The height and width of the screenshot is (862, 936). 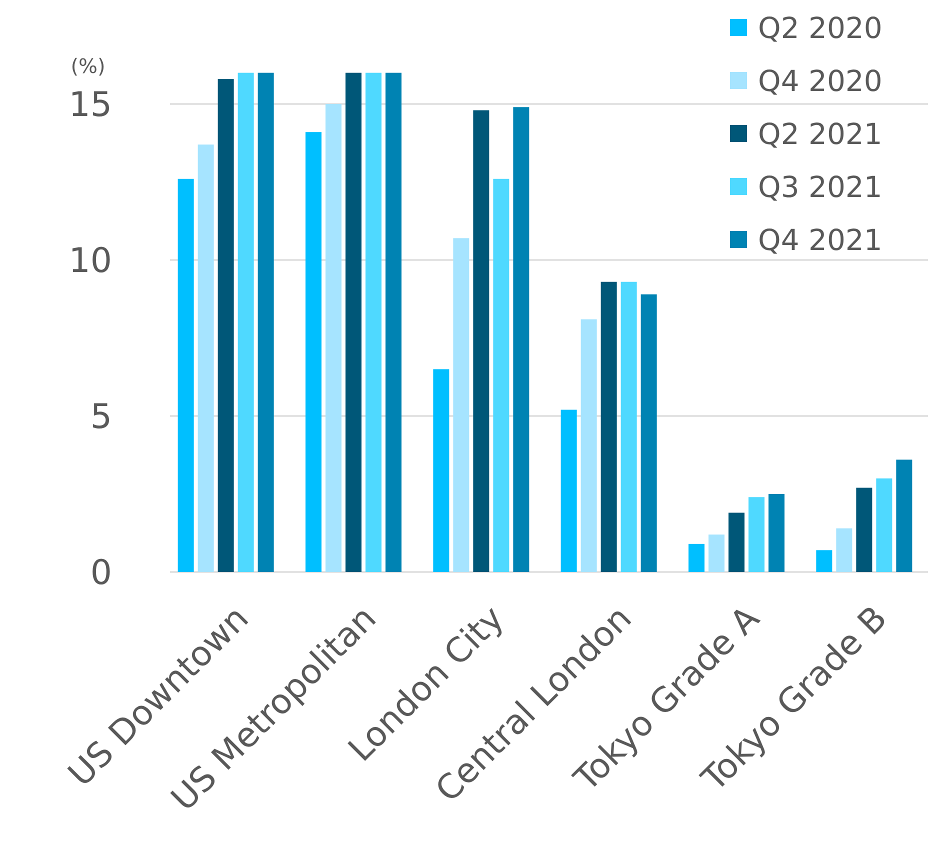 I want to click on y-axis-title: (%), so click(x=88, y=66).